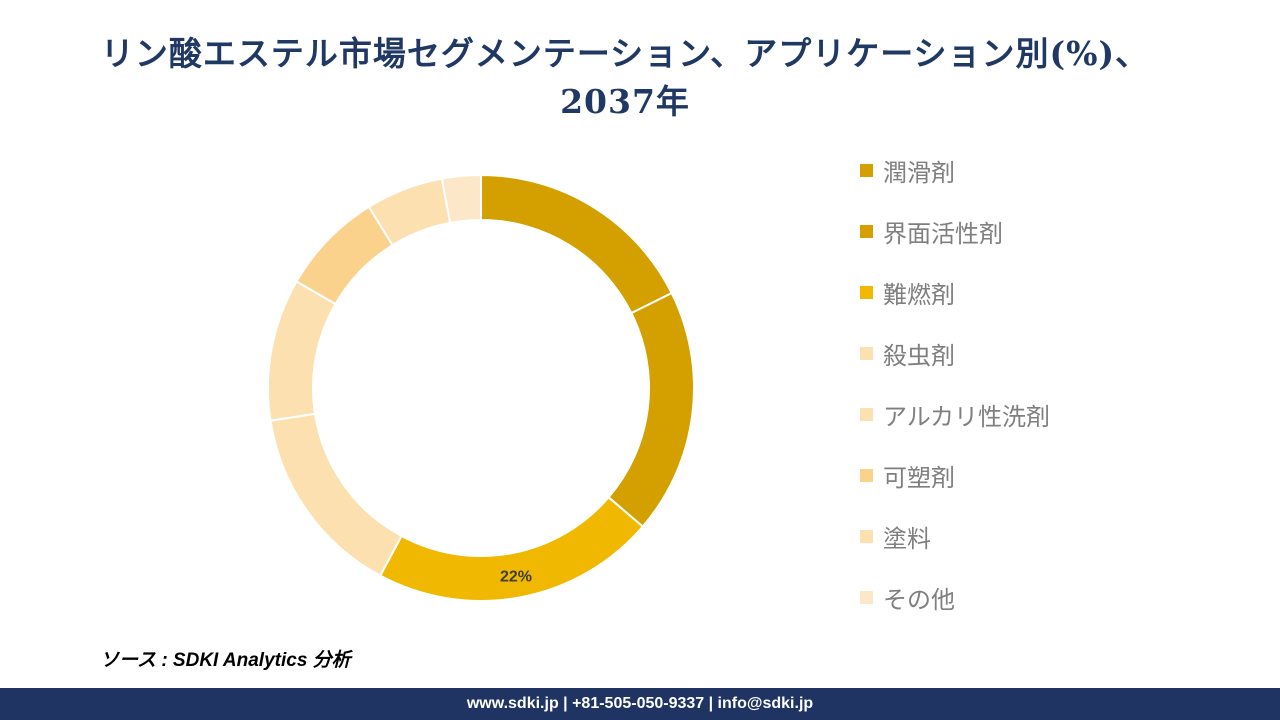 This screenshot has width=1280, height=720. I want to click on legend-item: 難燃剤, so click(907, 292).